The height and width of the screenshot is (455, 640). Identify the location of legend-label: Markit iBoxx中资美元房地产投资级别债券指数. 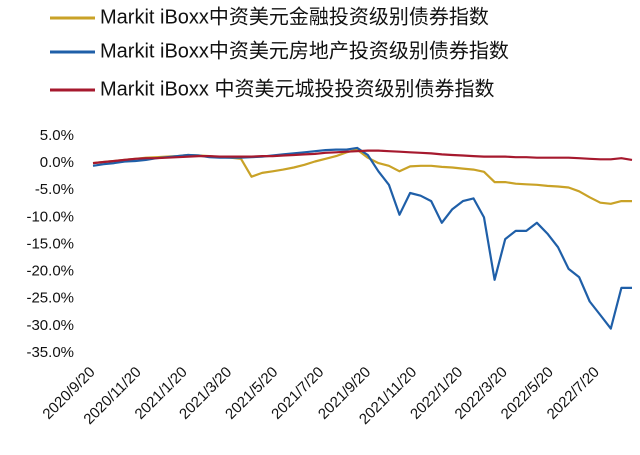
(304, 50).